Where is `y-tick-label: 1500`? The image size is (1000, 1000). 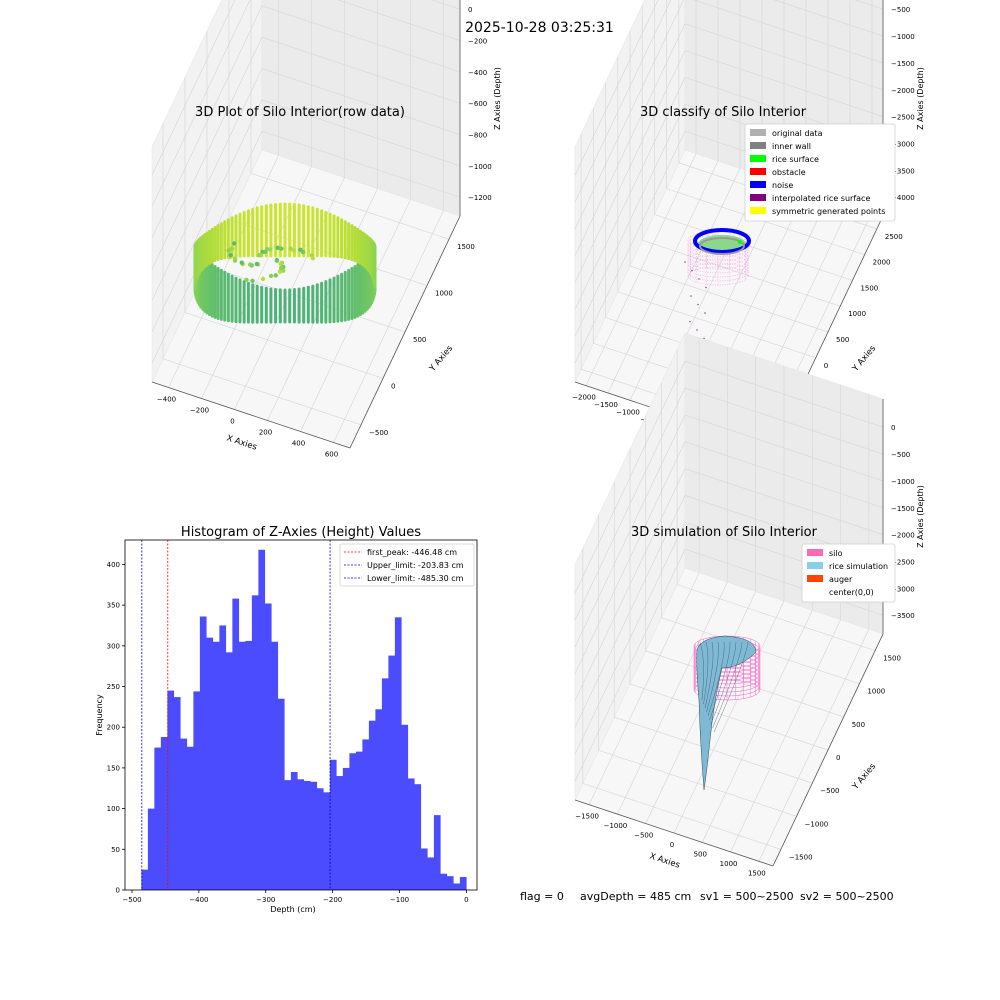 y-tick-label: 1500 is located at coordinates (892, 659).